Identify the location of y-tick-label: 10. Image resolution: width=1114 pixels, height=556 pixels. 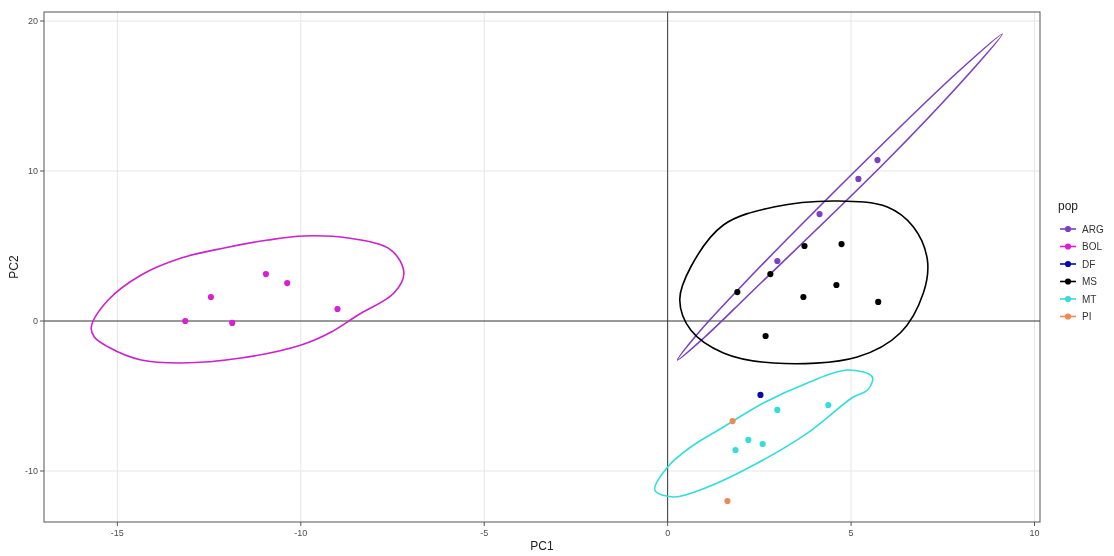
(32, 171).